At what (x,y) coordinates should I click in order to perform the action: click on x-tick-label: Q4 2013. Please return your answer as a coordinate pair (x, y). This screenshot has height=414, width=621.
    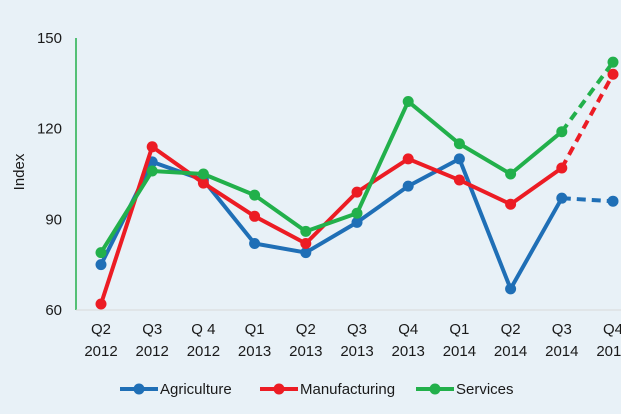
    Looking at the image, I should click on (408, 340).